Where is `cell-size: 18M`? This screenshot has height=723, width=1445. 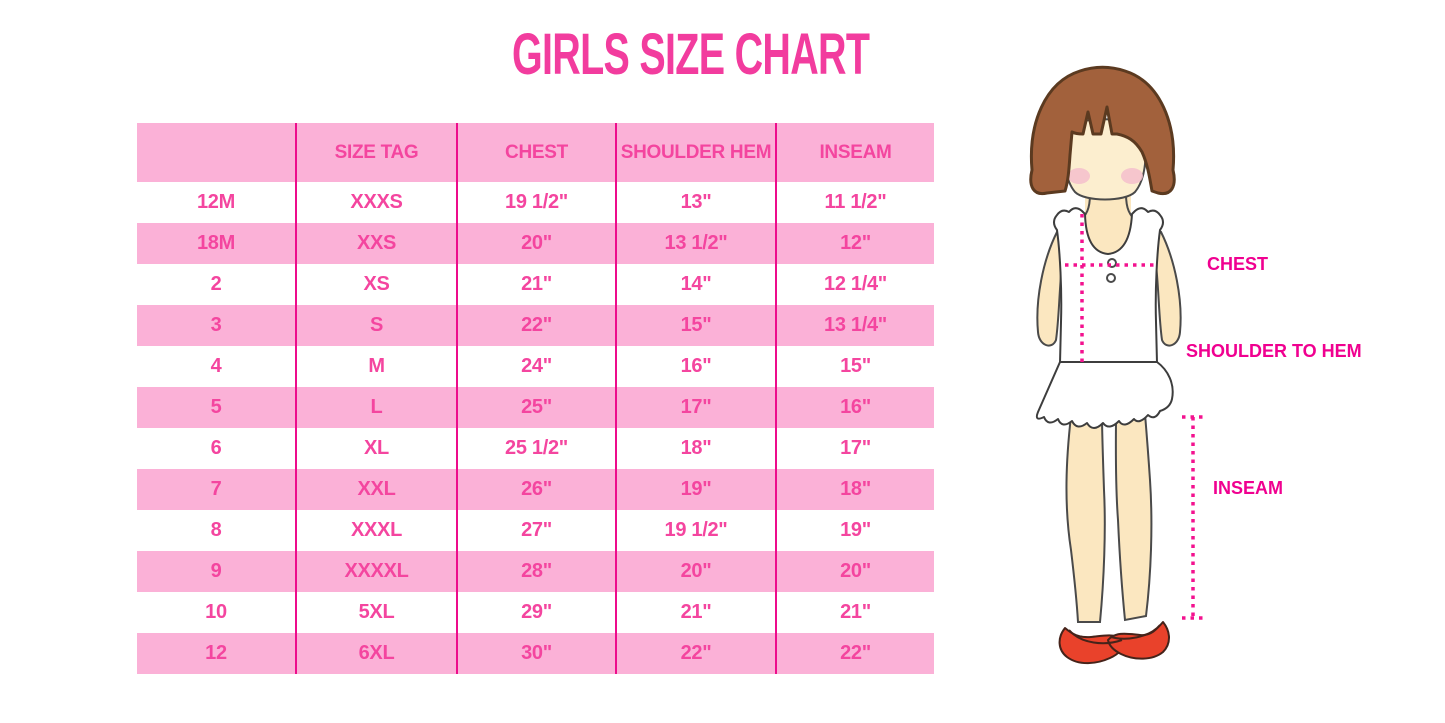 cell-size: 18M is located at coordinates (216, 243).